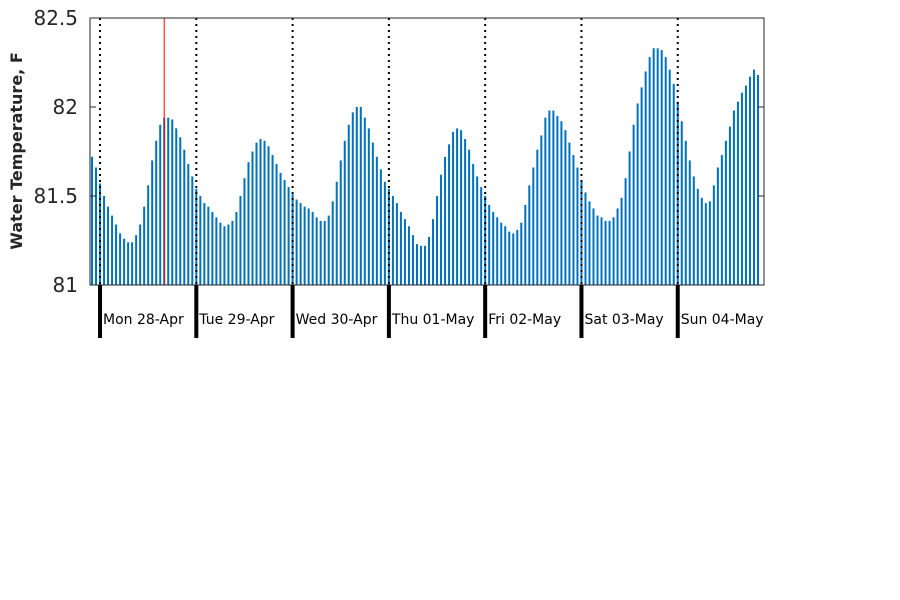 The image size is (900, 600). I want to click on day-label: Sat 03-May, so click(624, 320).